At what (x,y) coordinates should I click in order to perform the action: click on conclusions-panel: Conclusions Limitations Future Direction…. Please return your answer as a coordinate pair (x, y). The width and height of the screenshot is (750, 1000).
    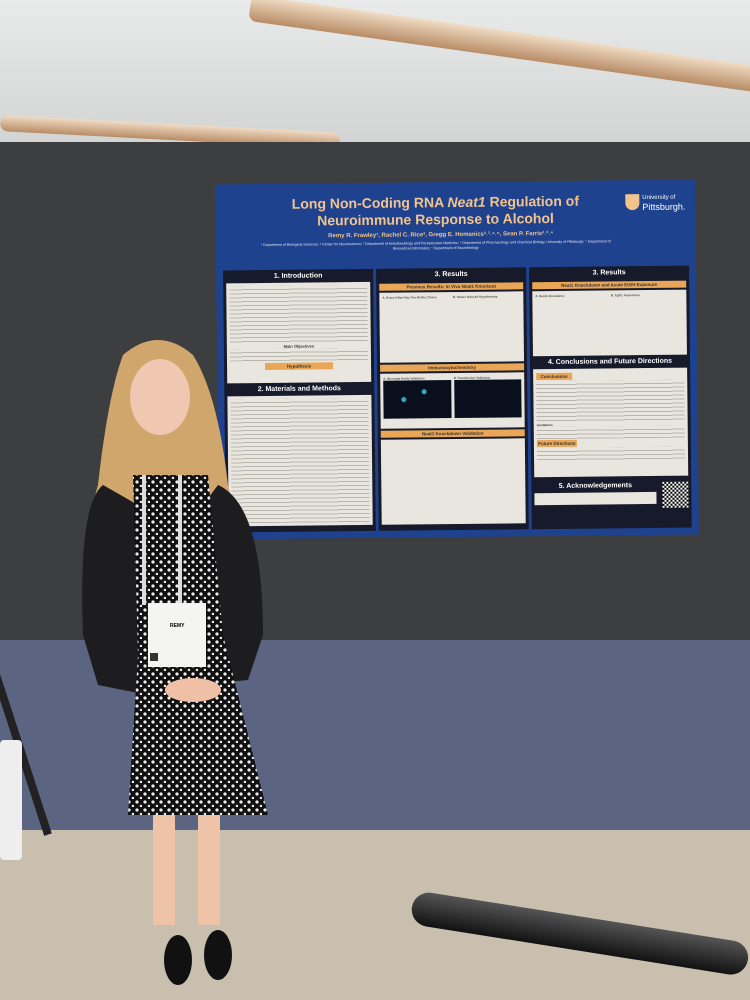
    Looking at the image, I should click on (611, 422).